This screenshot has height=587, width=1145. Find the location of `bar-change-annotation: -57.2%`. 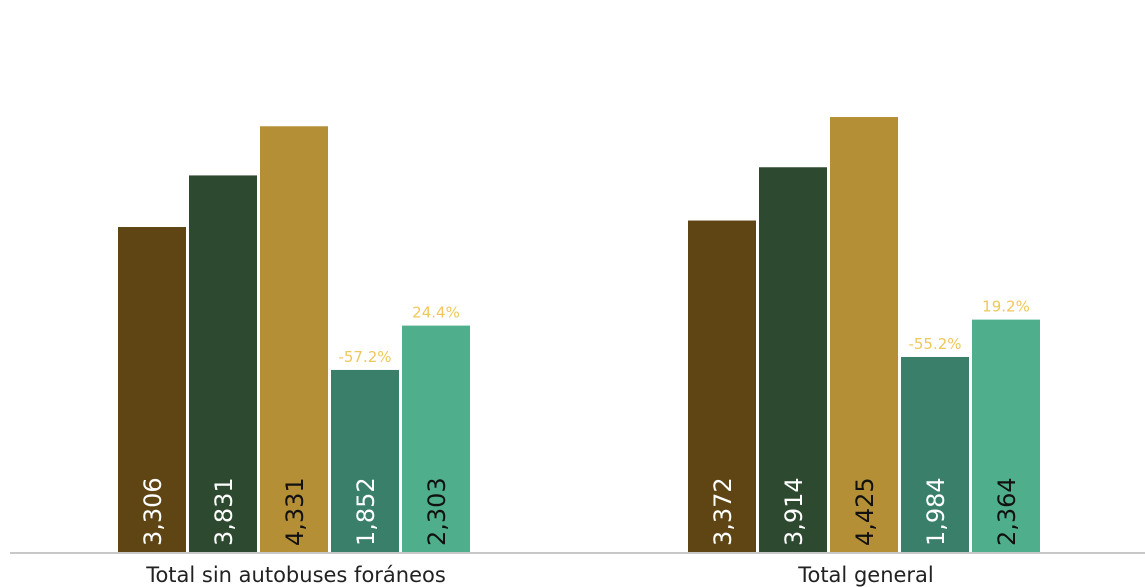

bar-change-annotation: -57.2% is located at coordinates (364, 357).